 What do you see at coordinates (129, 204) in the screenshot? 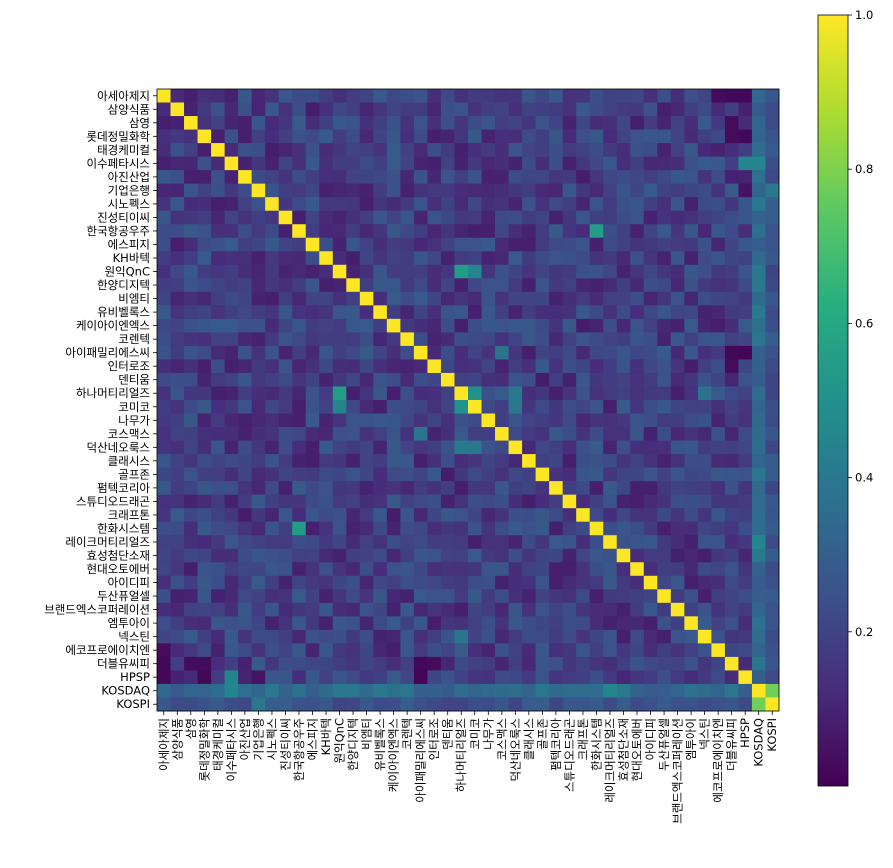
I see `y-tick-label: 시노펙스` at bounding box center [129, 204].